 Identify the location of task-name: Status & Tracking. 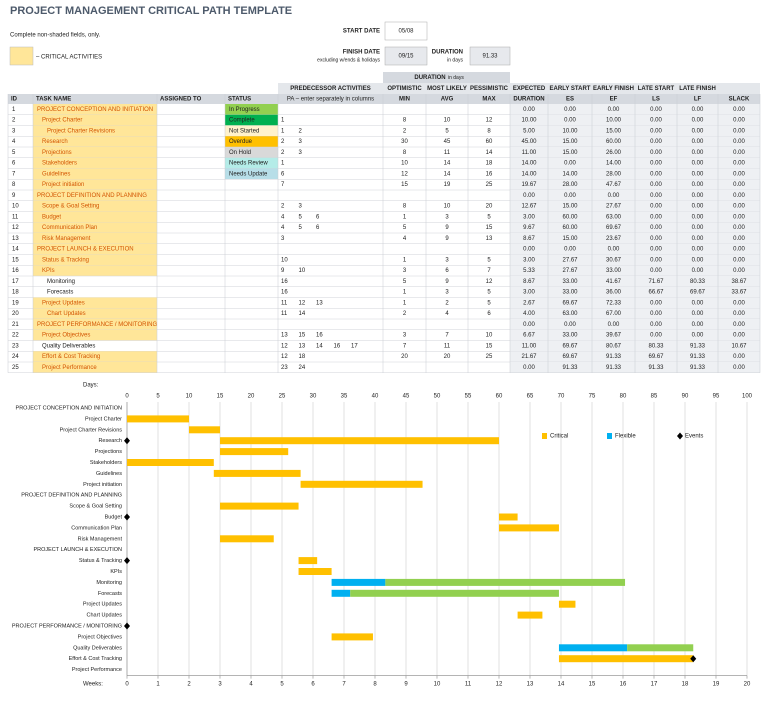
(65, 260).